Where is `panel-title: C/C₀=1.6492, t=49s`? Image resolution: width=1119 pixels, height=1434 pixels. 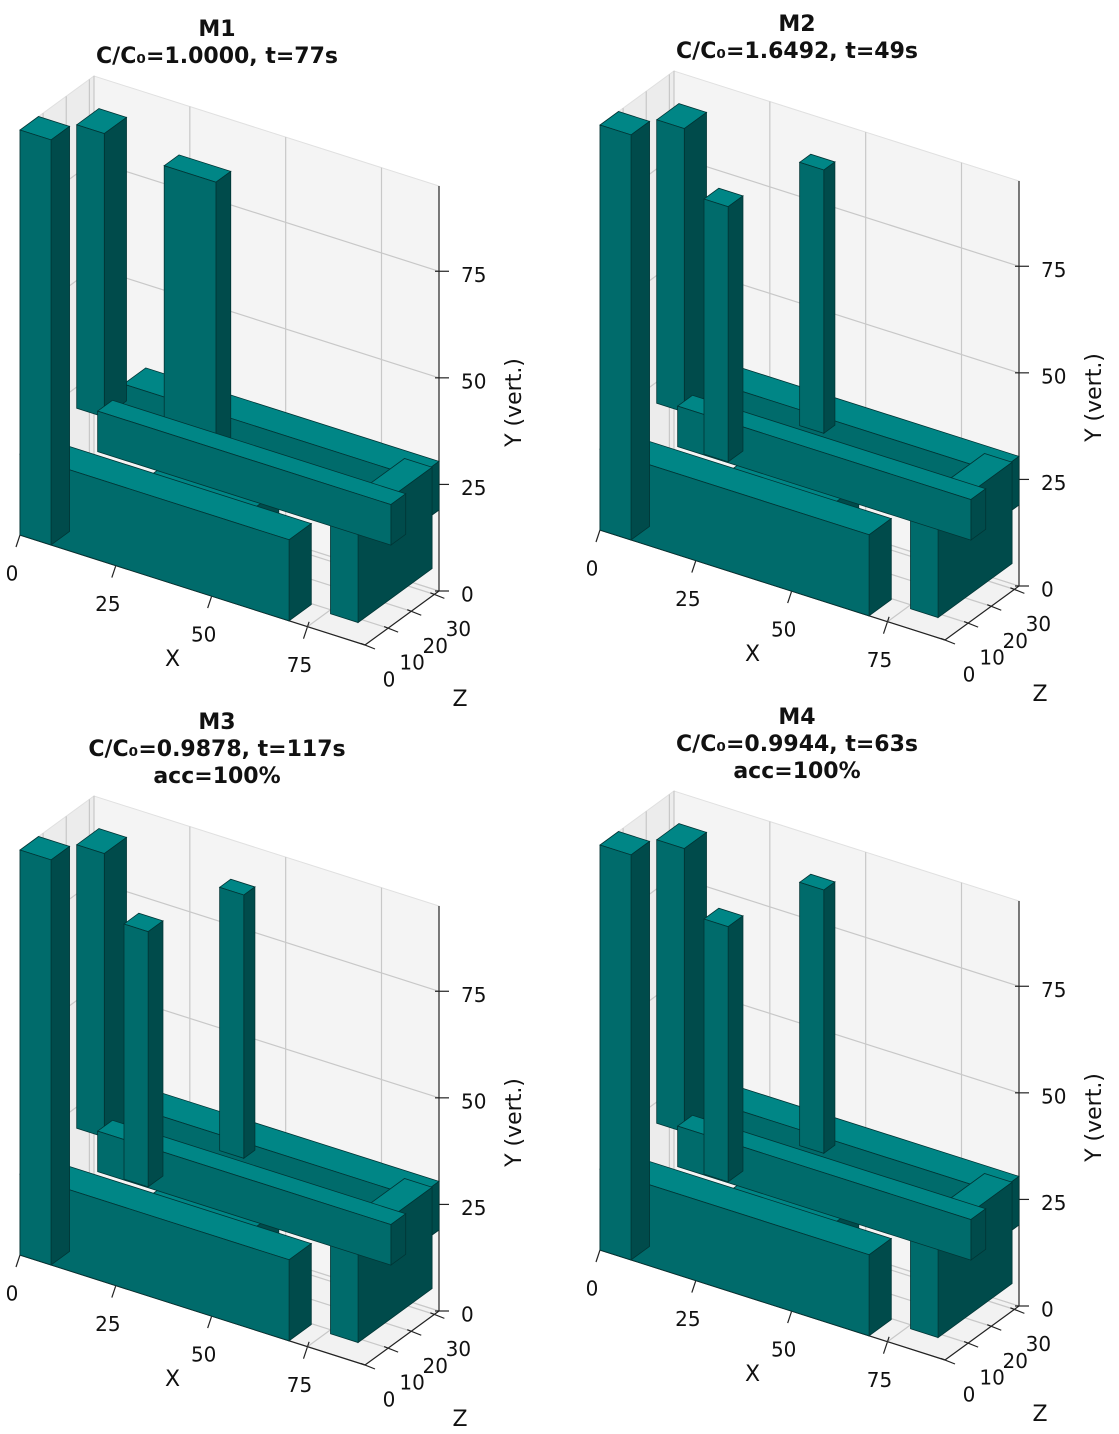 panel-title: C/C₀=1.6492, t=49s is located at coordinates (797, 51).